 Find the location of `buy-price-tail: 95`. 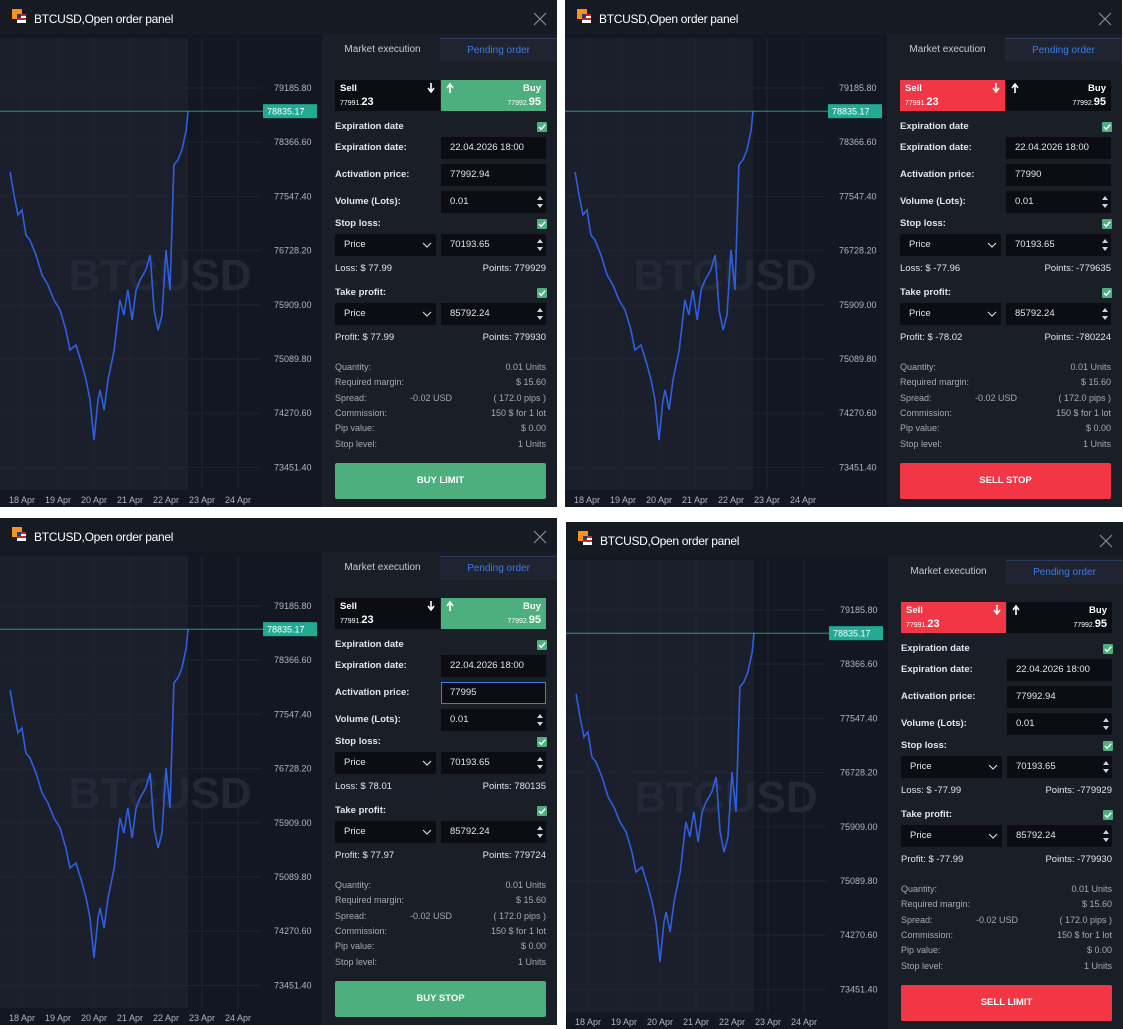

buy-price-tail: 95 is located at coordinates (534, 620).